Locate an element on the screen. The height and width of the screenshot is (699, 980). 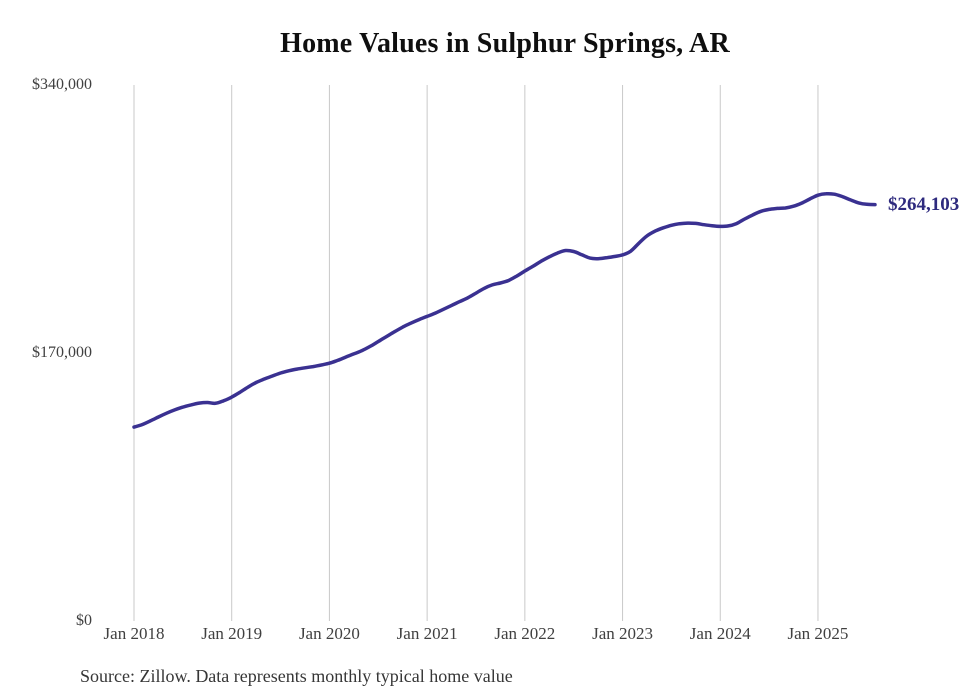
y-axis-label: $340,000 is located at coordinates (62, 84).